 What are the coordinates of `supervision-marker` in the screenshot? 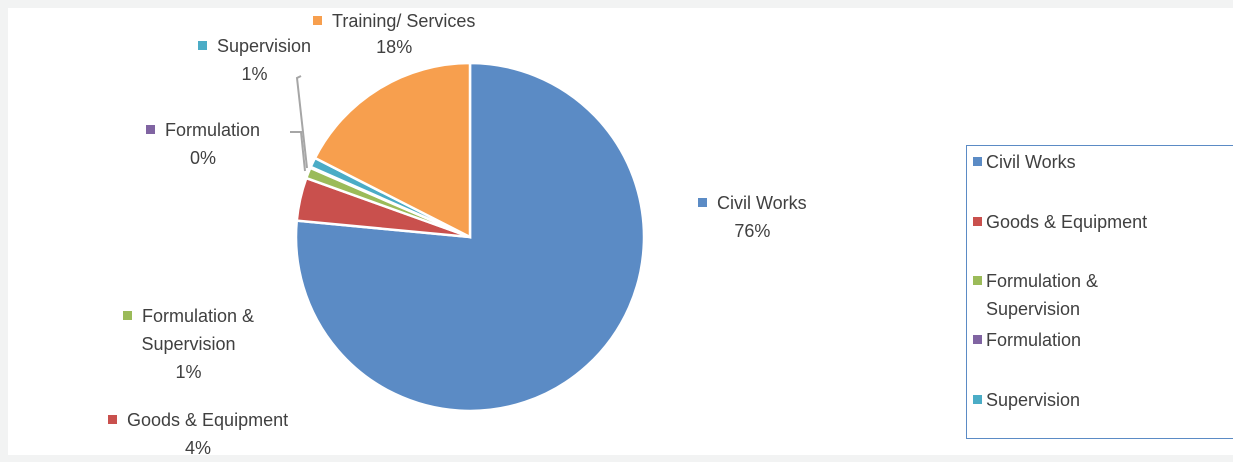 It's located at (202, 45).